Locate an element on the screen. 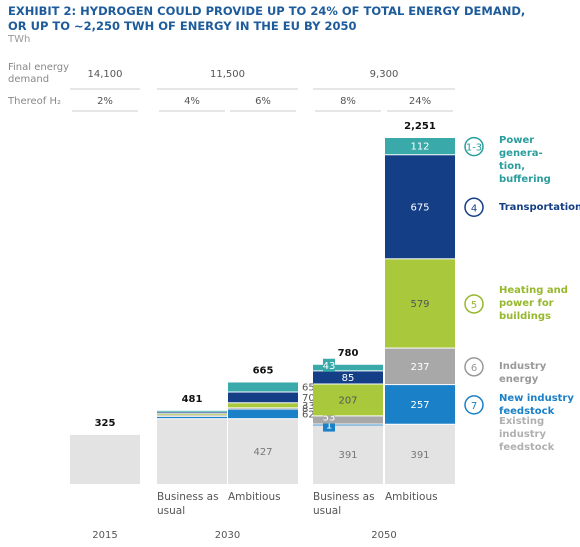 The height and width of the screenshot is (547, 580). final-energy-value: 14,100 is located at coordinates (105, 74).